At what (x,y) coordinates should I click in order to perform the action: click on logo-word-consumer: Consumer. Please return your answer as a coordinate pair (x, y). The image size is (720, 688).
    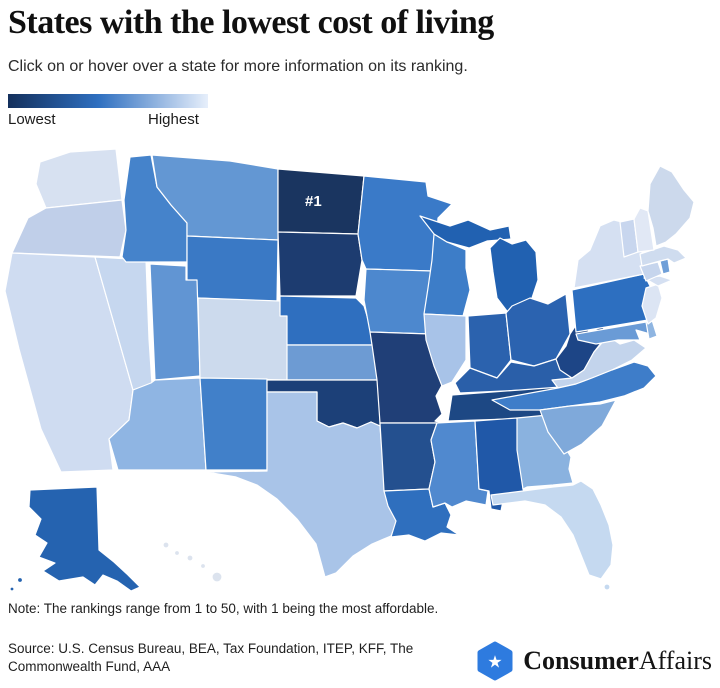
    Looking at the image, I should click on (581, 660).